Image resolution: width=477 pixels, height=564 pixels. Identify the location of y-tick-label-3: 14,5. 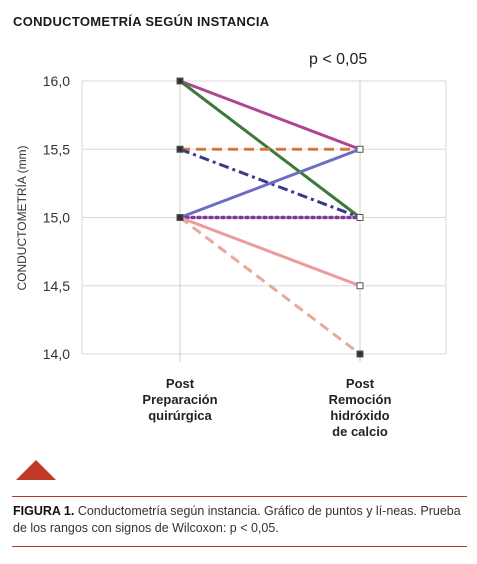
(56, 286).